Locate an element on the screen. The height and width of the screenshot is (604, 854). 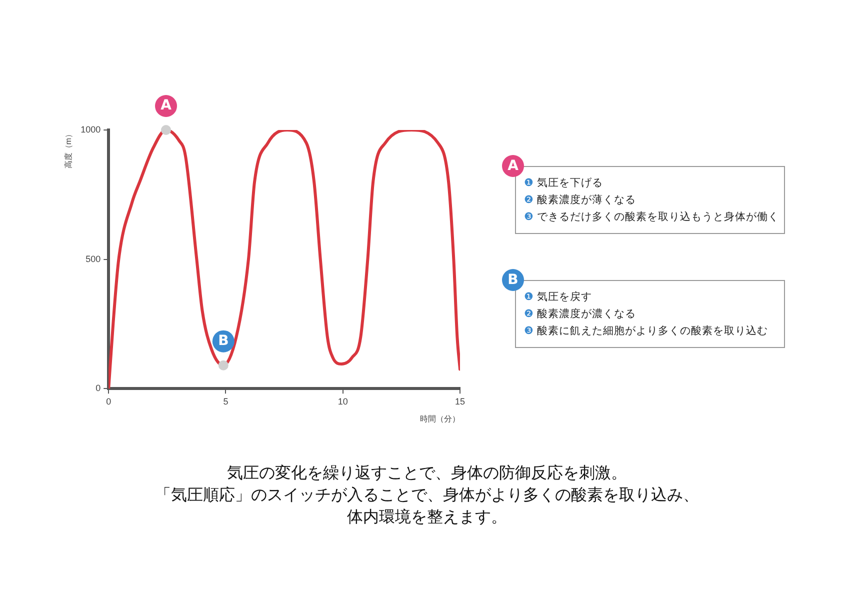
text: ❶ 気圧を戻す is located at coordinates (558, 297).